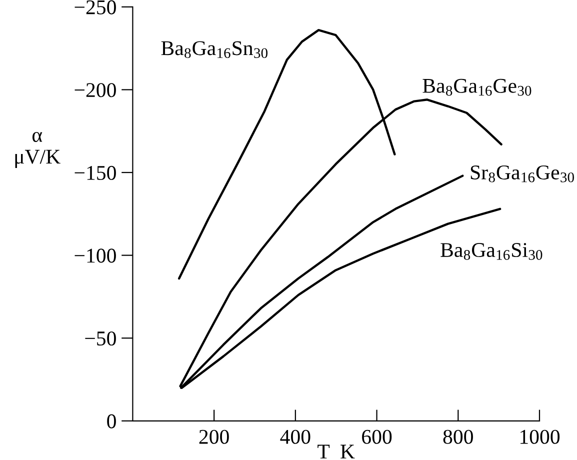 The width and height of the screenshot is (577, 460). What do you see at coordinates (295, 437) in the screenshot?
I see `x-tick-label: 400` at bounding box center [295, 437].